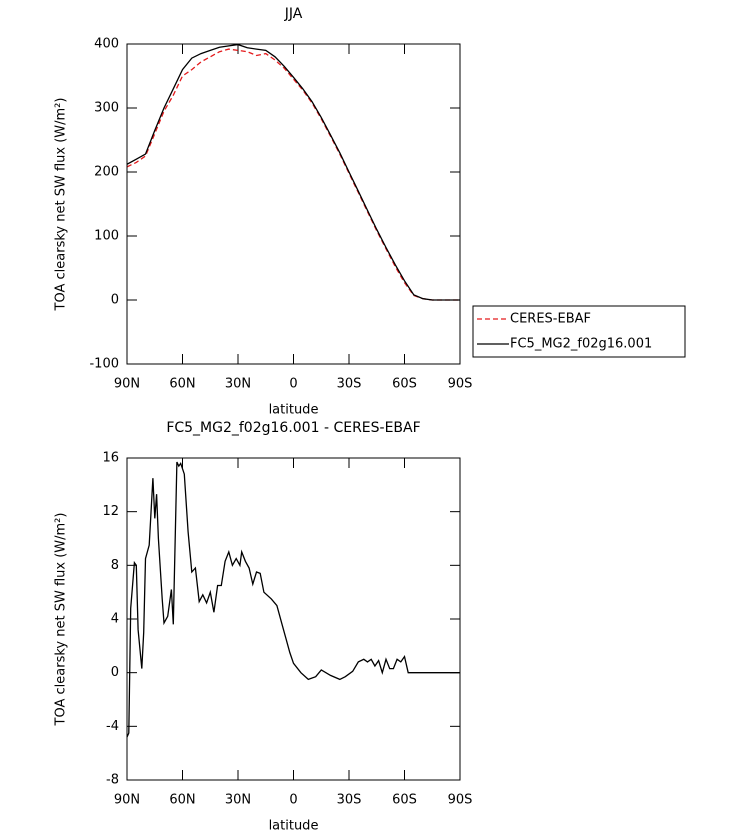  Describe the element at coordinates (110, 458) in the screenshot. I see `y-tick-label: 16` at that location.